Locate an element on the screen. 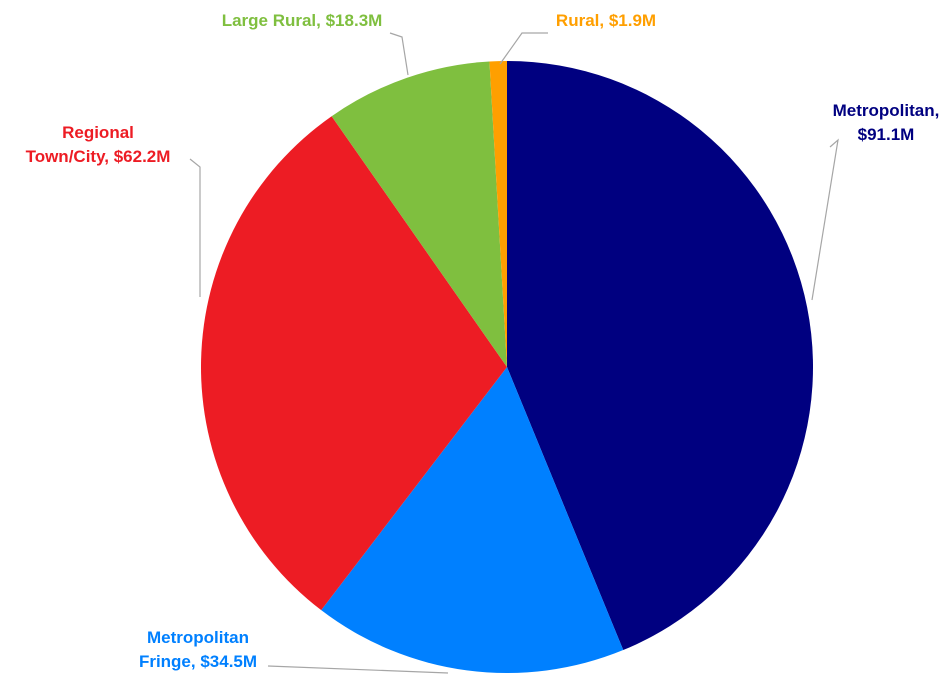 This screenshot has height=677, width=951. data-label-line: Metropolitan is located at coordinates (198, 637).